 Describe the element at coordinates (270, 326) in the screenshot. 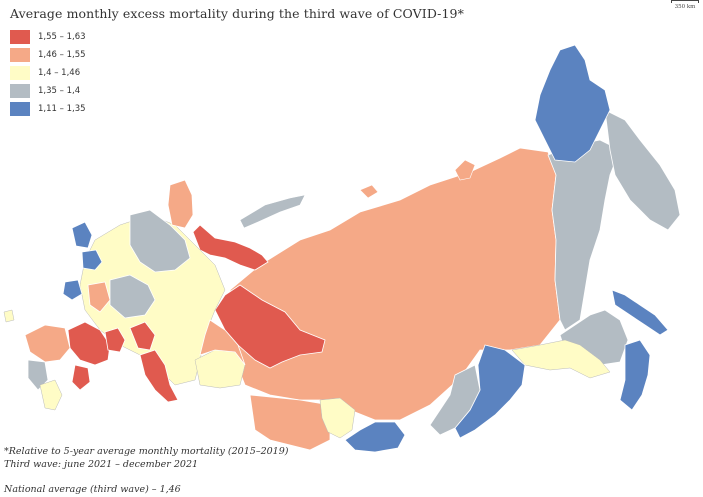

I see `region-red-central` at that location.